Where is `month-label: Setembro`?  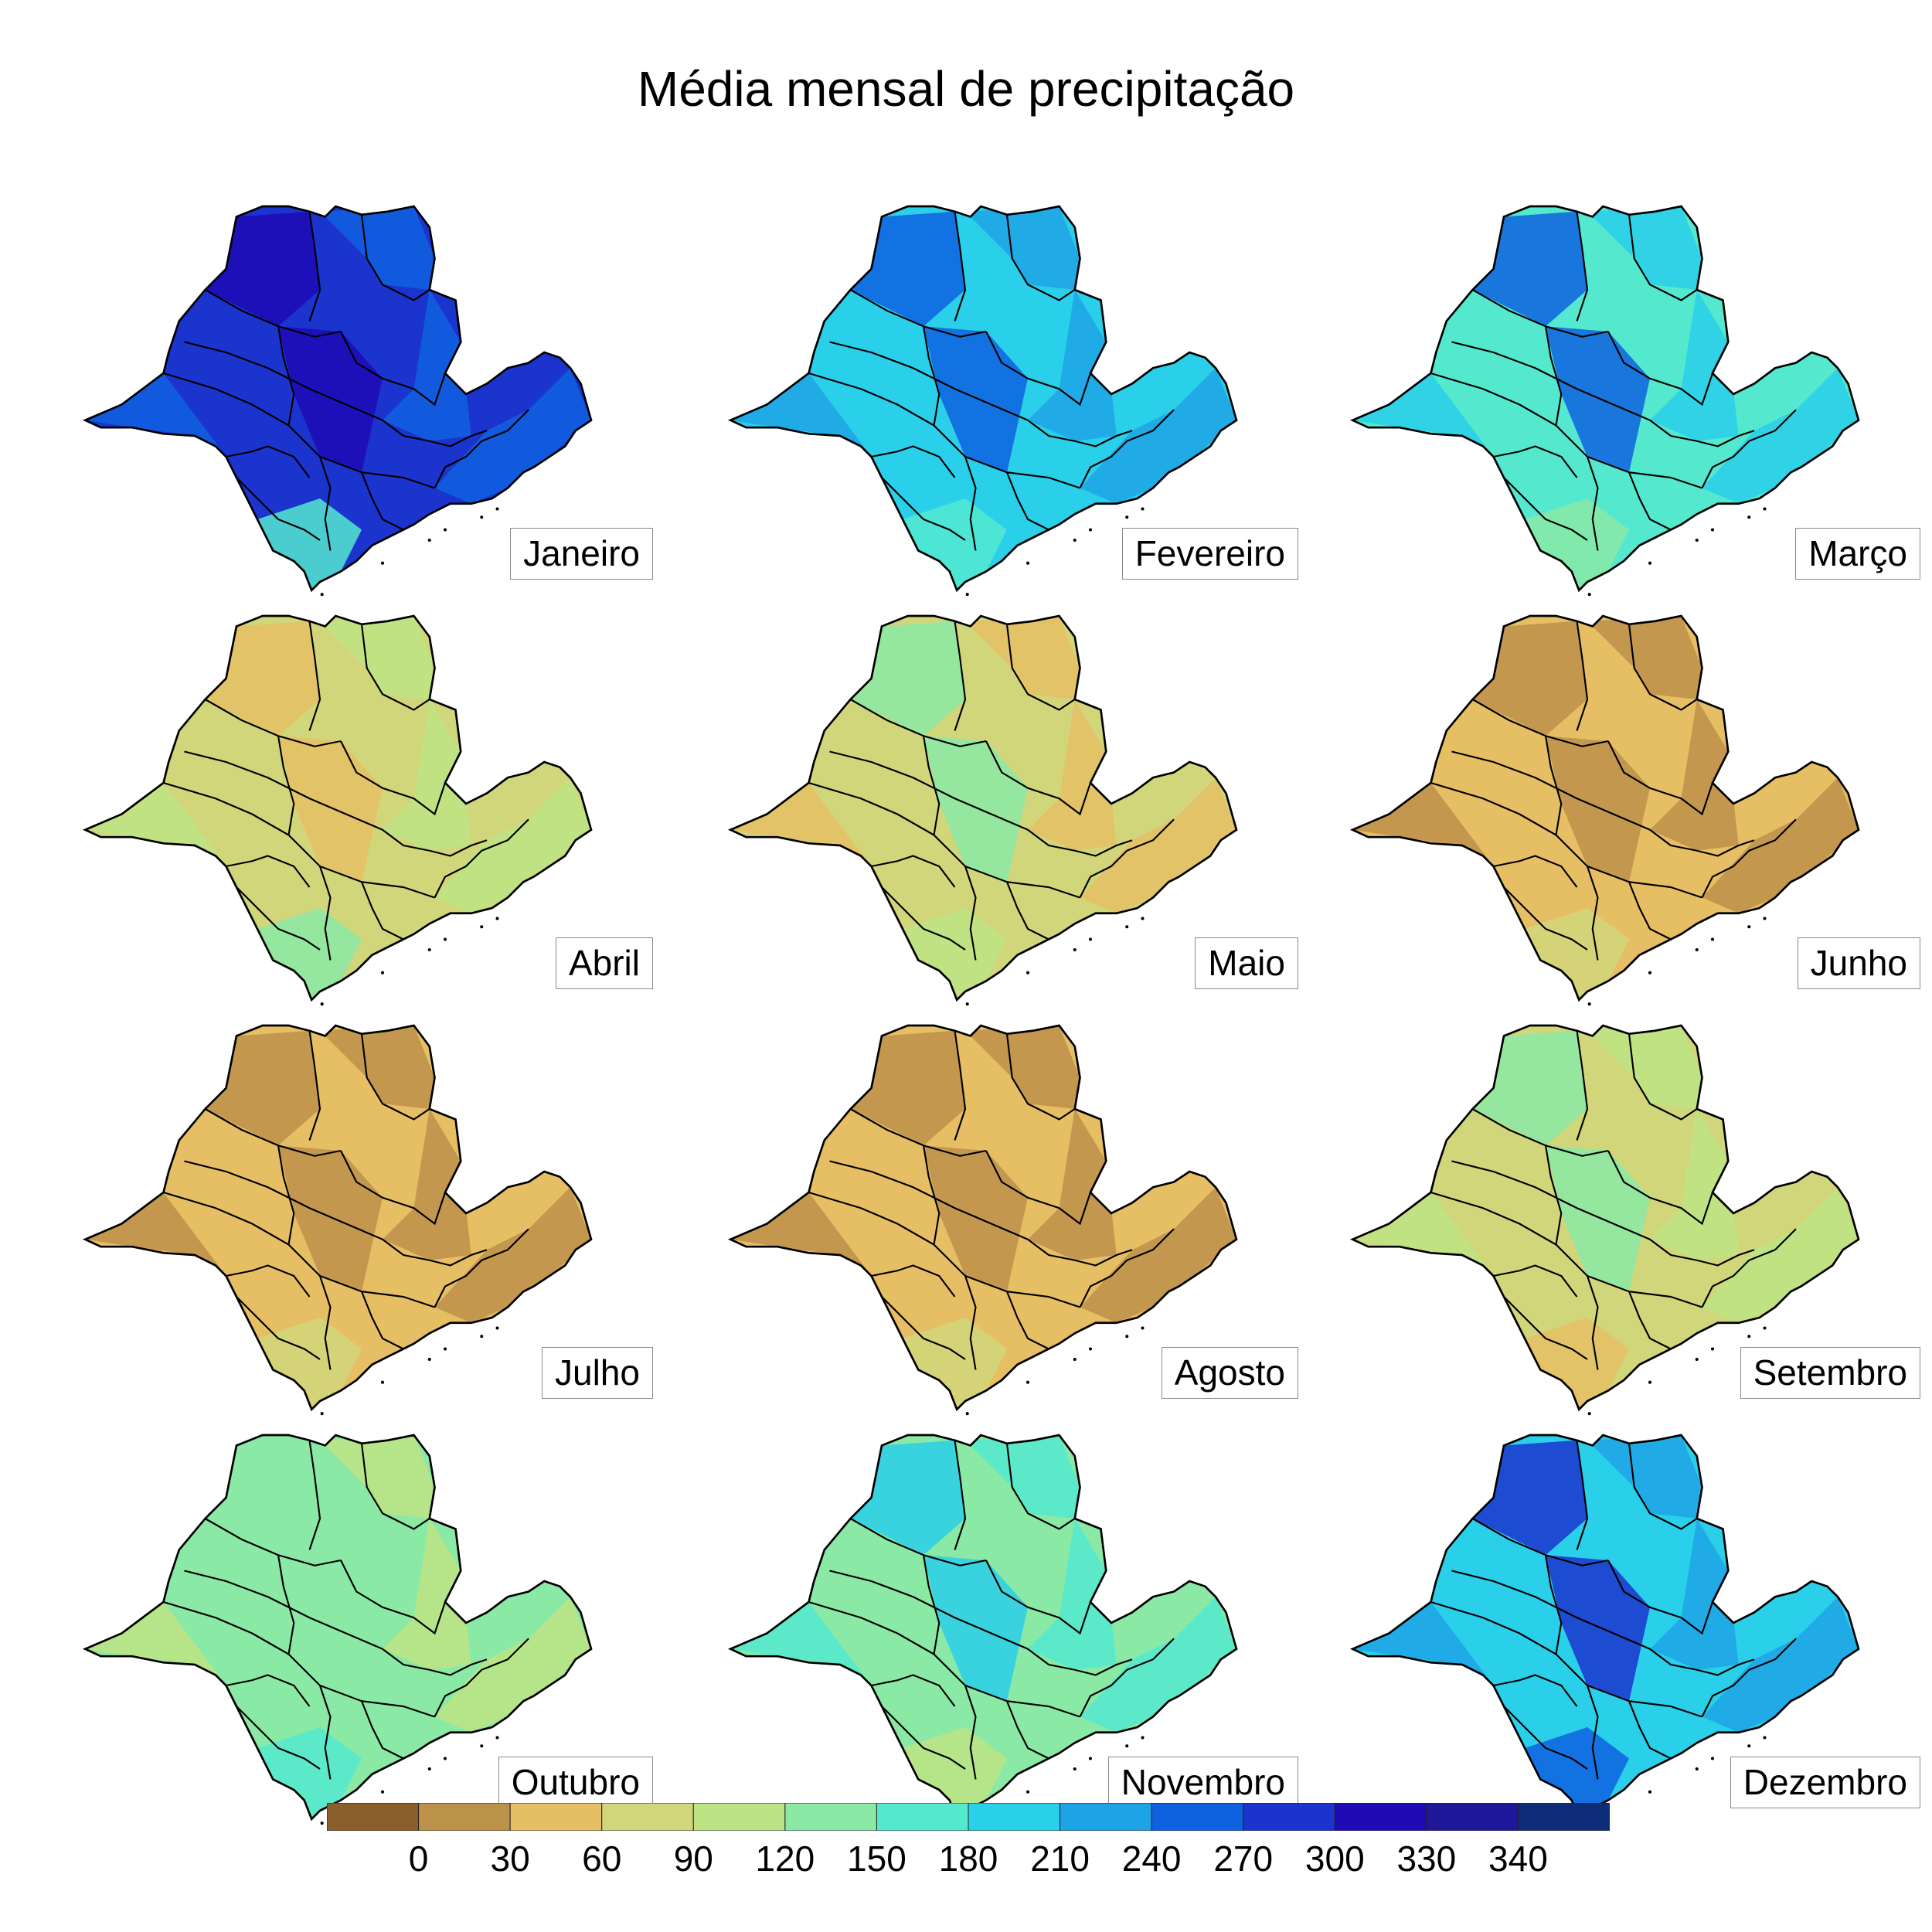
month-label: Setembro is located at coordinates (1830, 1373).